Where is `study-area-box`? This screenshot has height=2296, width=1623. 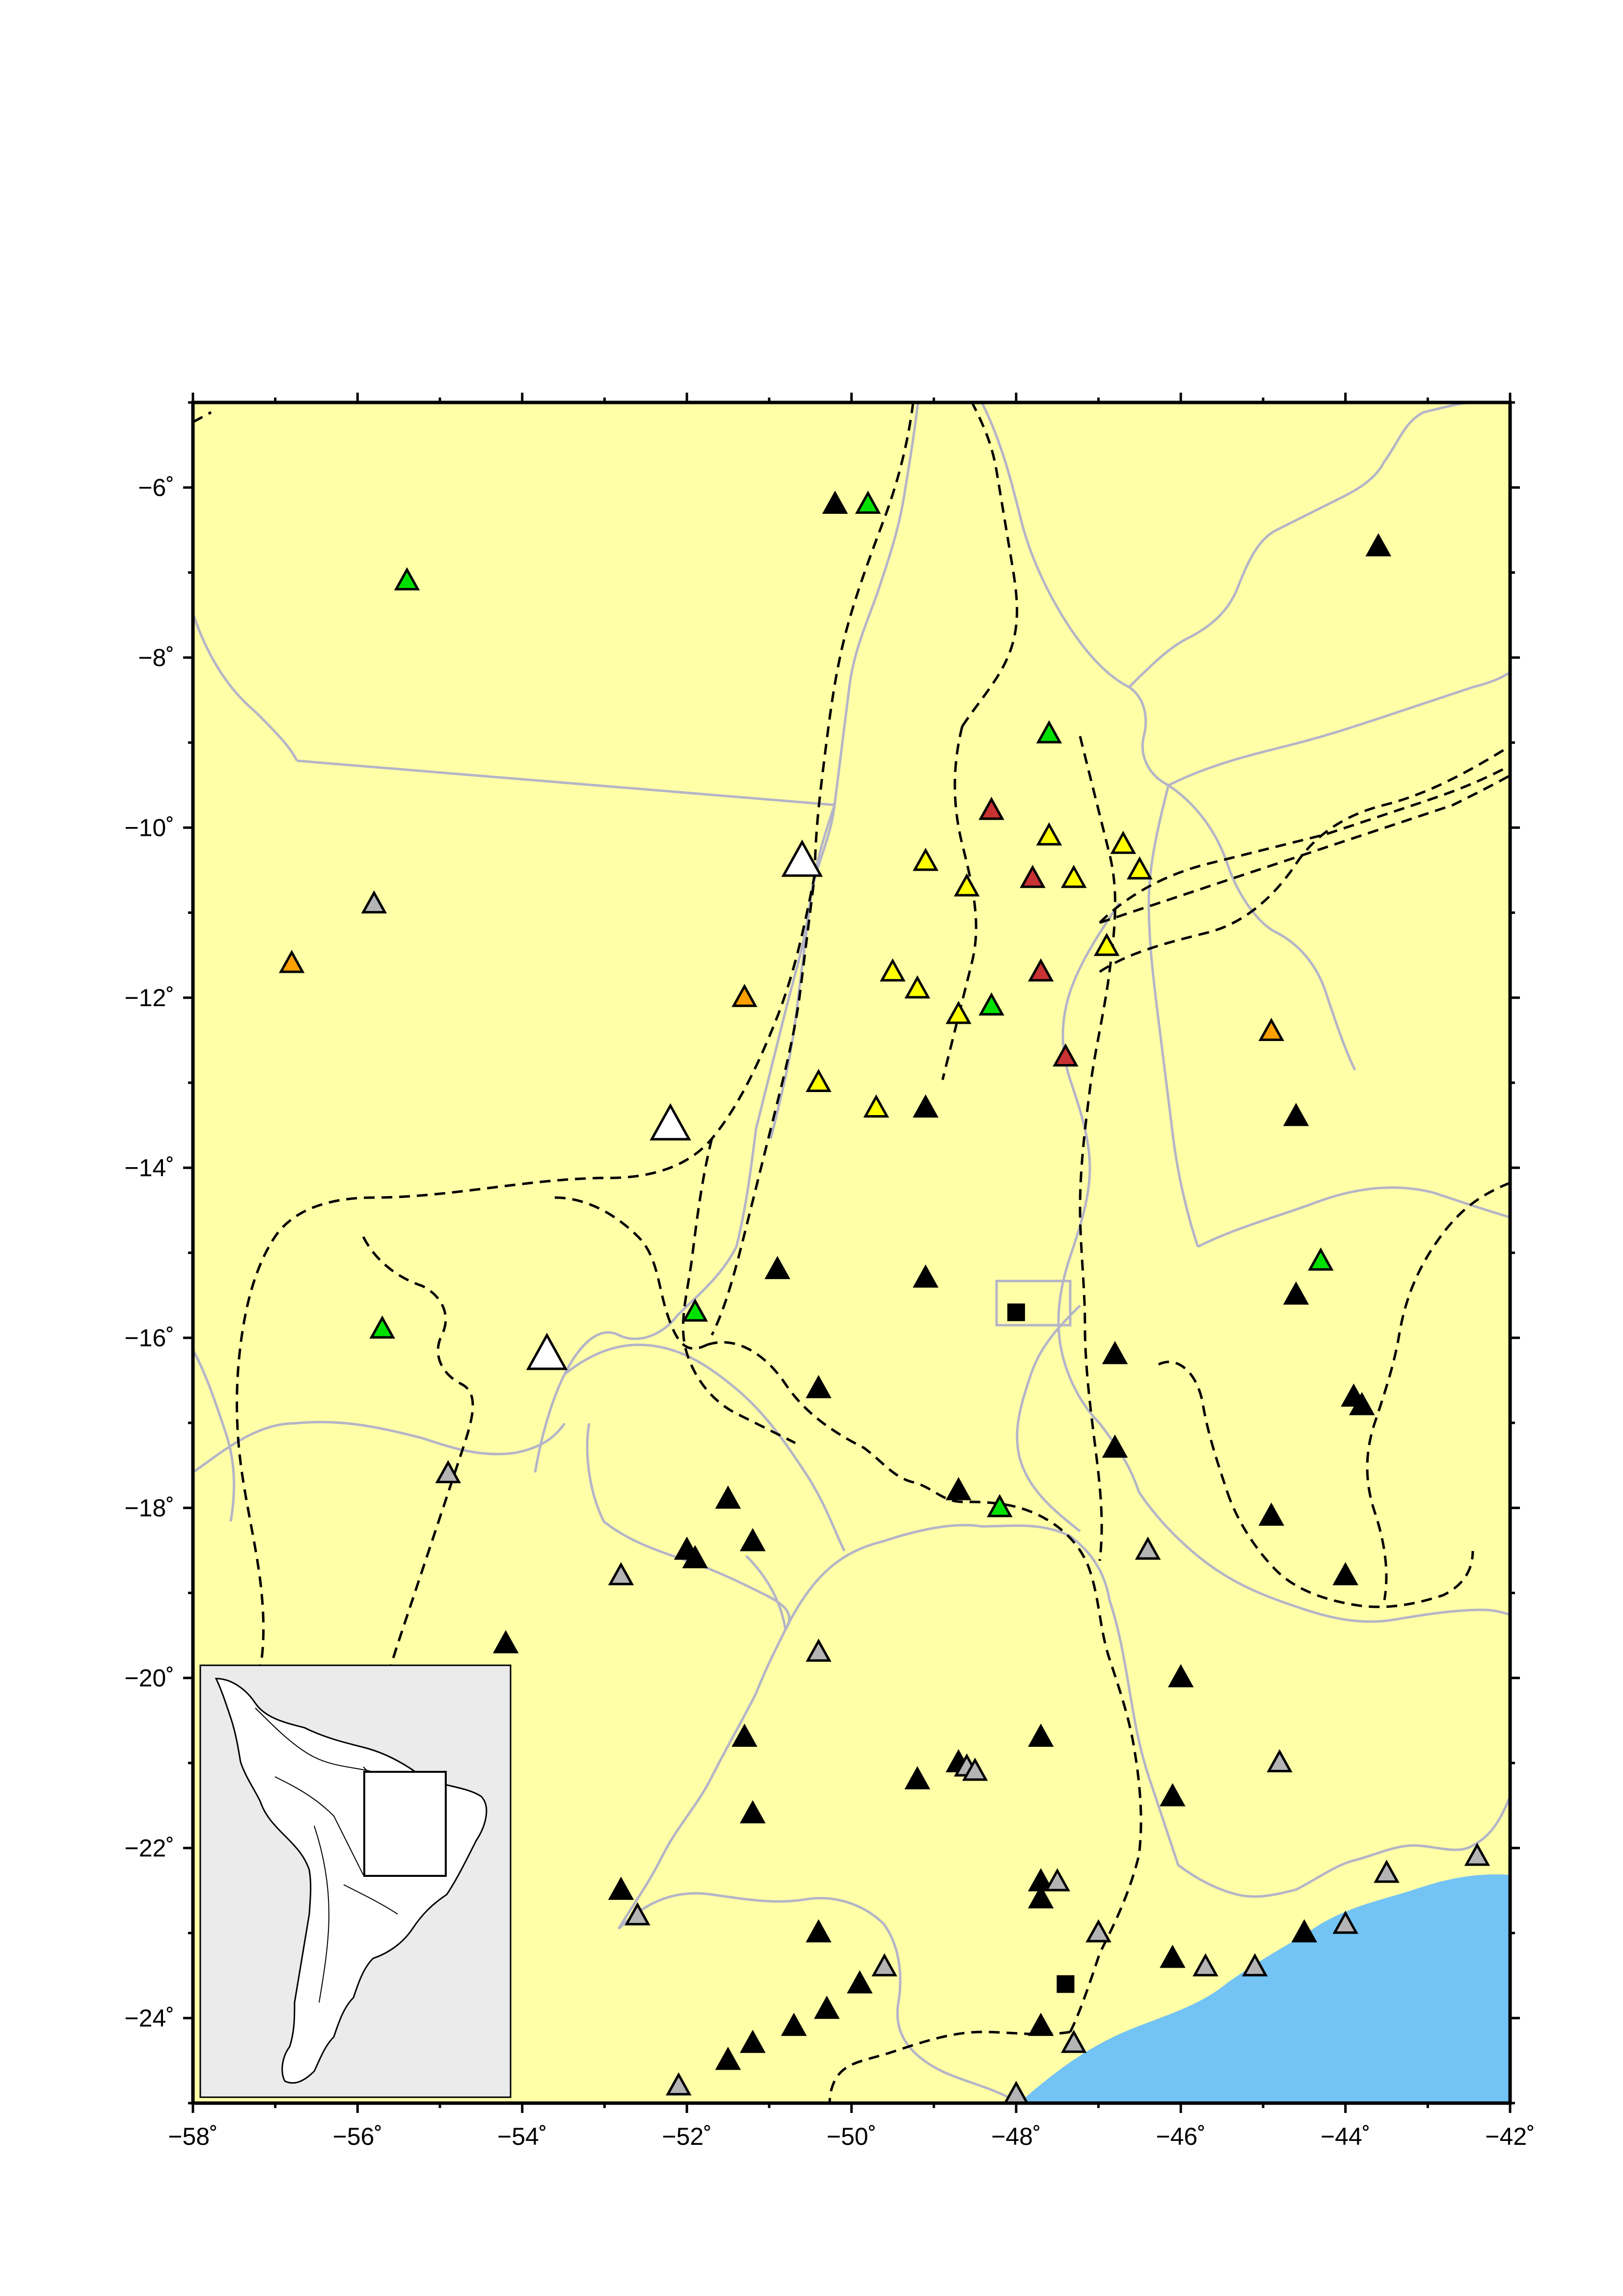 study-area-box is located at coordinates (405, 1824).